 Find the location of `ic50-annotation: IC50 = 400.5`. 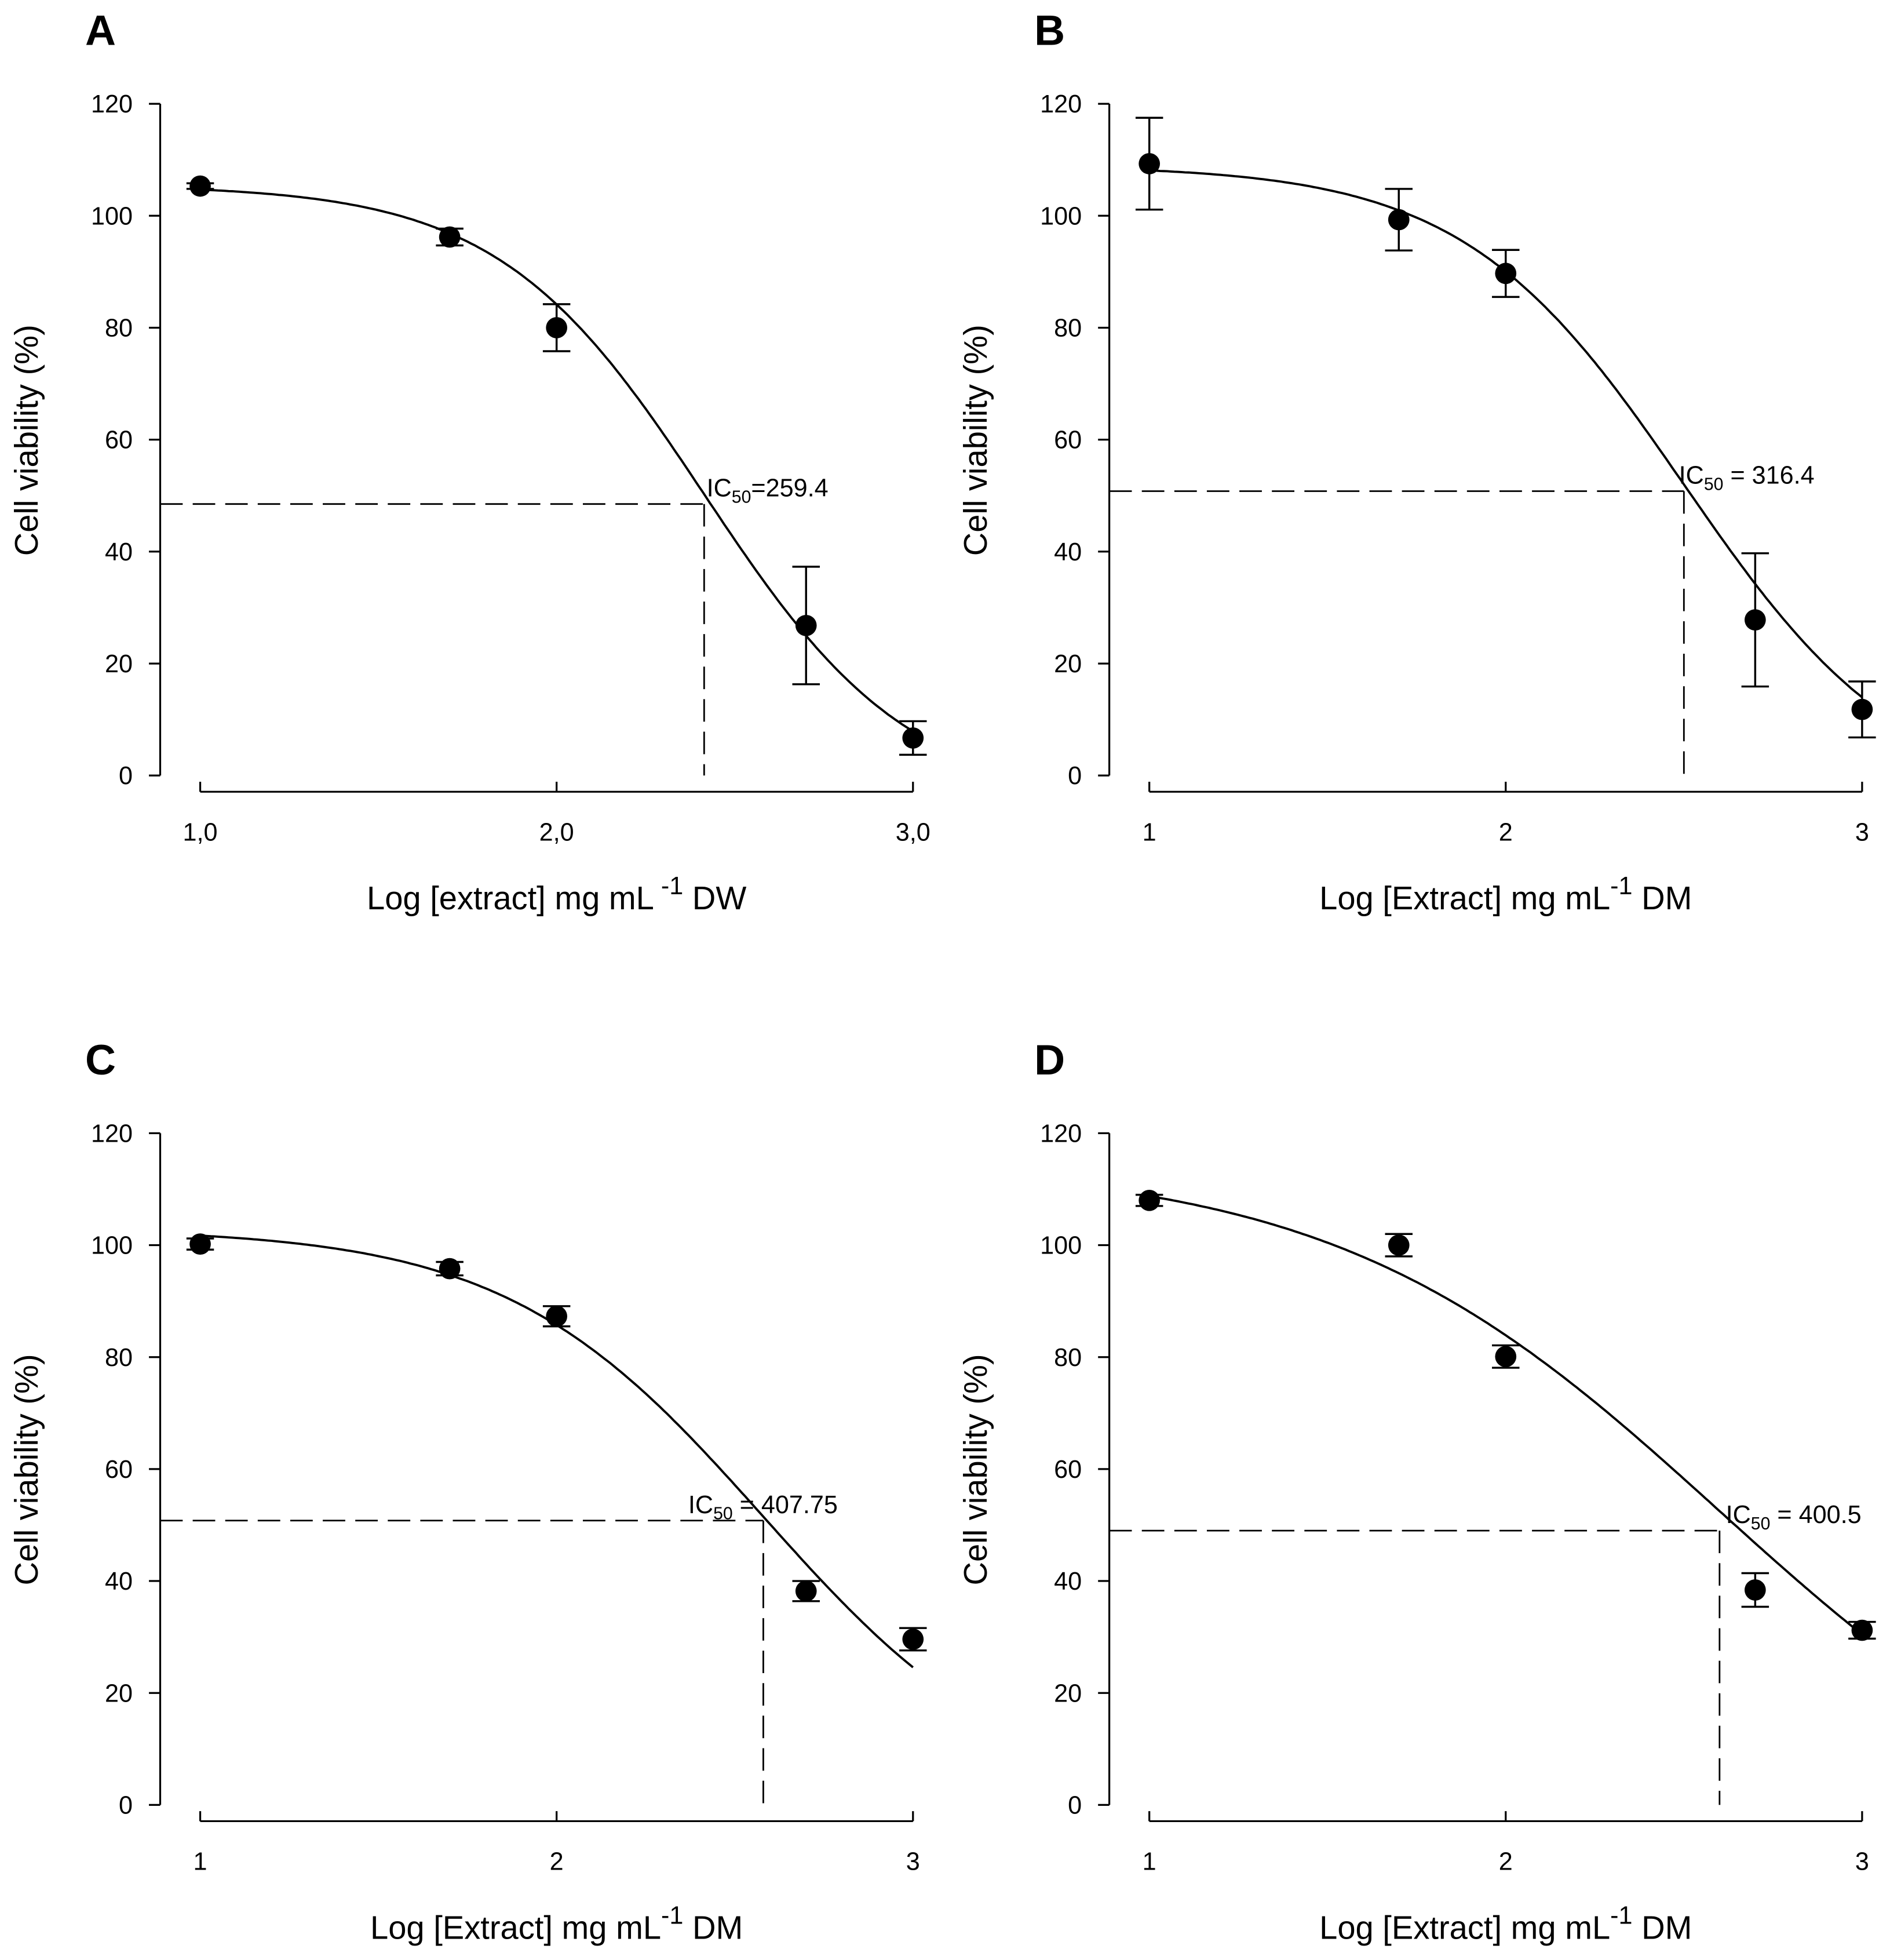

ic50-annotation: IC50 = 400.5 is located at coordinates (1794, 1517).